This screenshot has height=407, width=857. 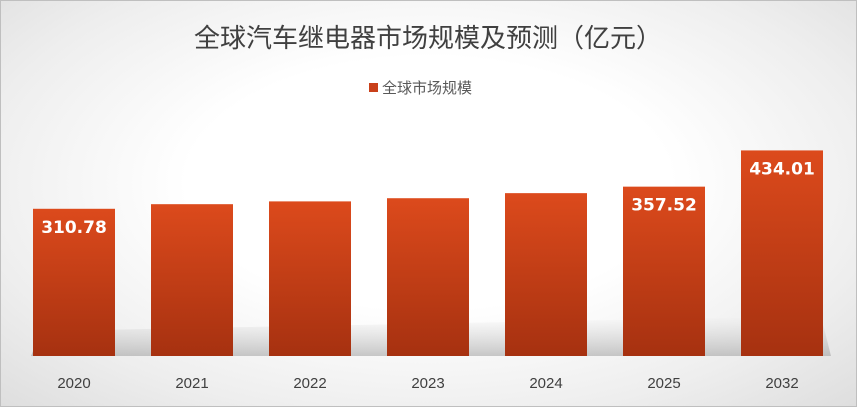 What do you see at coordinates (373, 87) in the screenshot?
I see `legend-marker` at bounding box center [373, 87].